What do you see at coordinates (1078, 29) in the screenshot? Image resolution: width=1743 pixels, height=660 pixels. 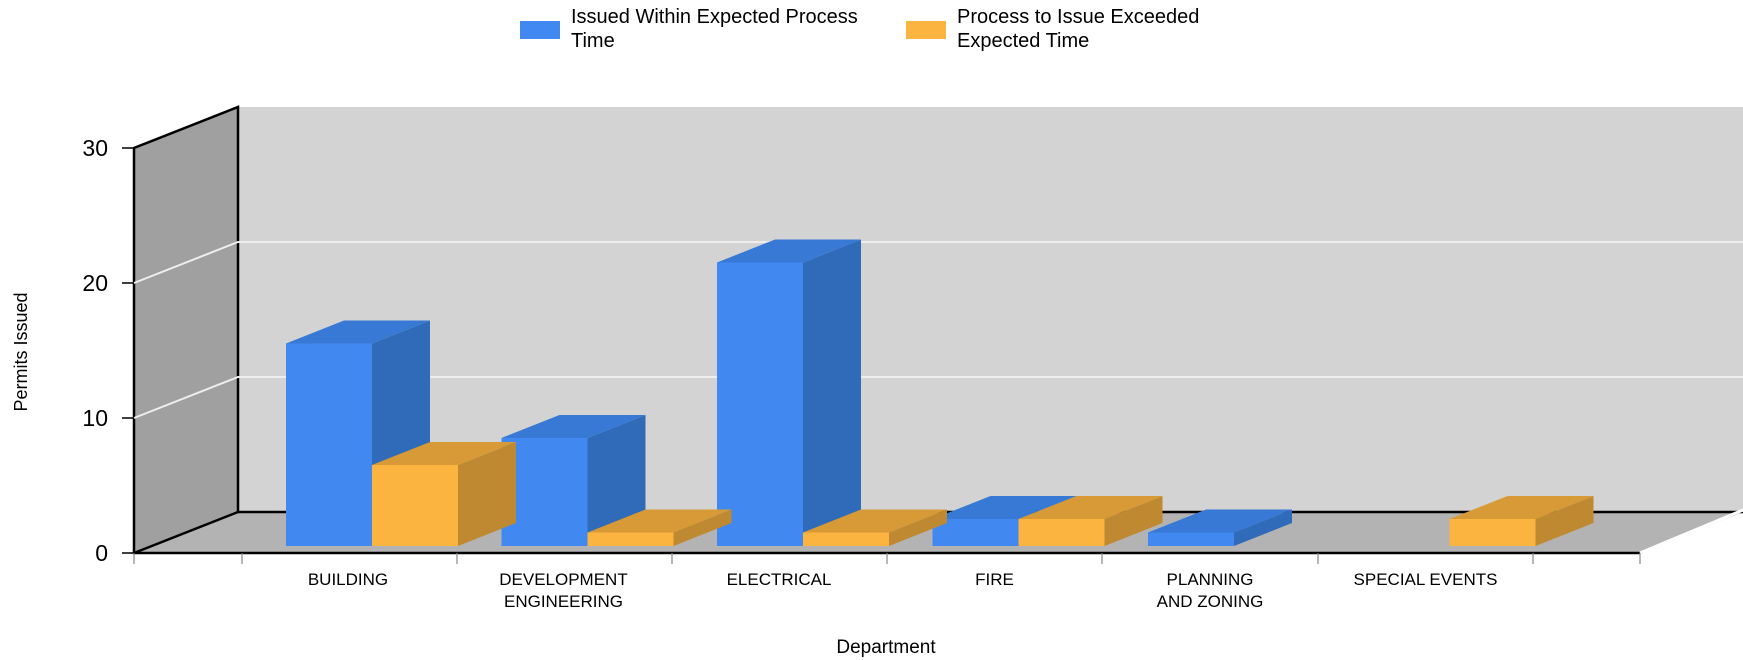 I see `legend-label: Process to Issue Exceeded Expected Time` at bounding box center [1078, 29].